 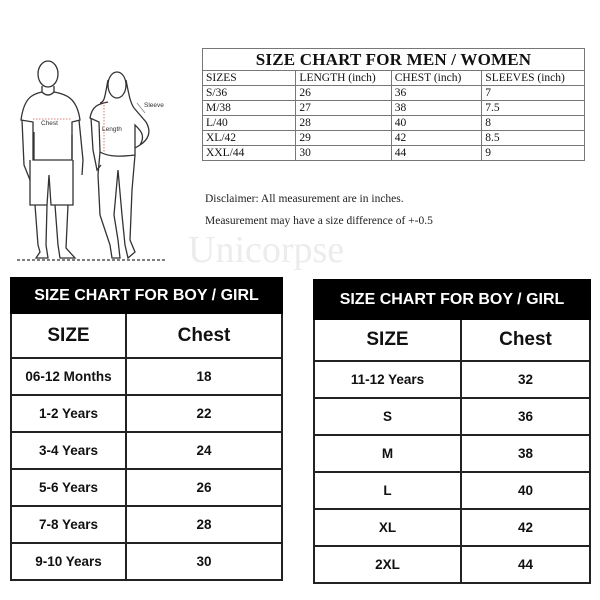 What do you see at coordinates (343, 78) in the screenshot?
I see `column-header: LENGTH (inch)` at bounding box center [343, 78].